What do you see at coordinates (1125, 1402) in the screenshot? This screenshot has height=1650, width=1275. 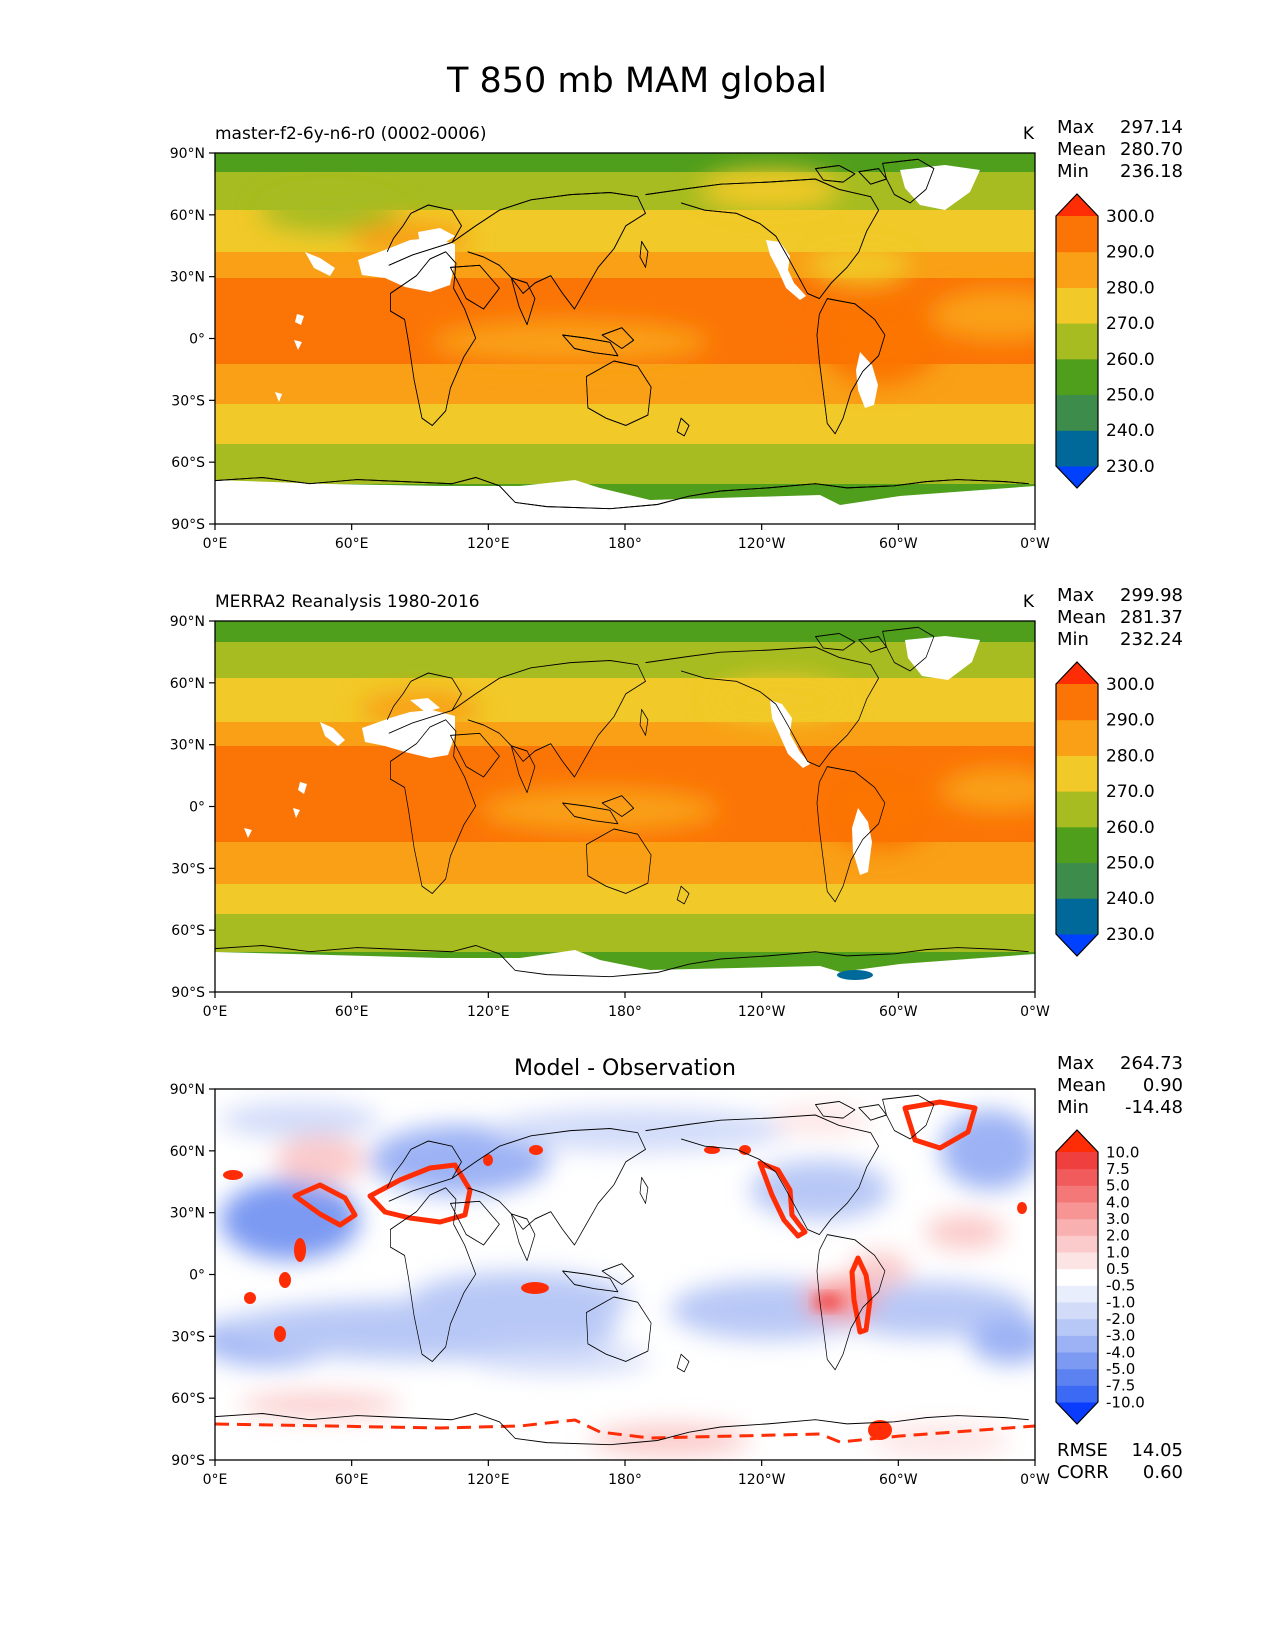 I see `colorbar-tick-label: -10.0` at bounding box center [1125, 1402].